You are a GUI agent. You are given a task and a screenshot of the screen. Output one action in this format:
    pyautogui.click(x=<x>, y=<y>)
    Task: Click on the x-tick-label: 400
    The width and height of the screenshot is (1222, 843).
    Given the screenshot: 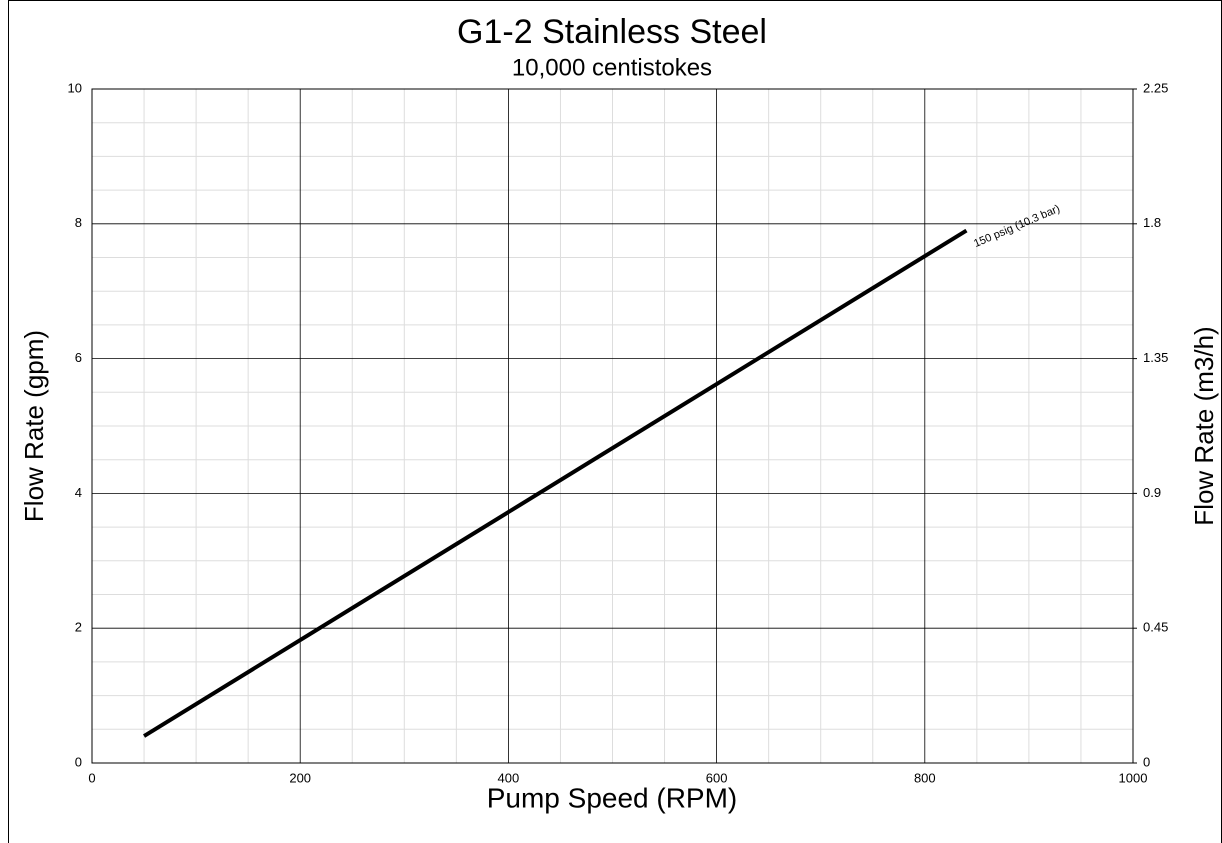 What is the action you would take?
    pyautogui.click(x=509, y=777)
    